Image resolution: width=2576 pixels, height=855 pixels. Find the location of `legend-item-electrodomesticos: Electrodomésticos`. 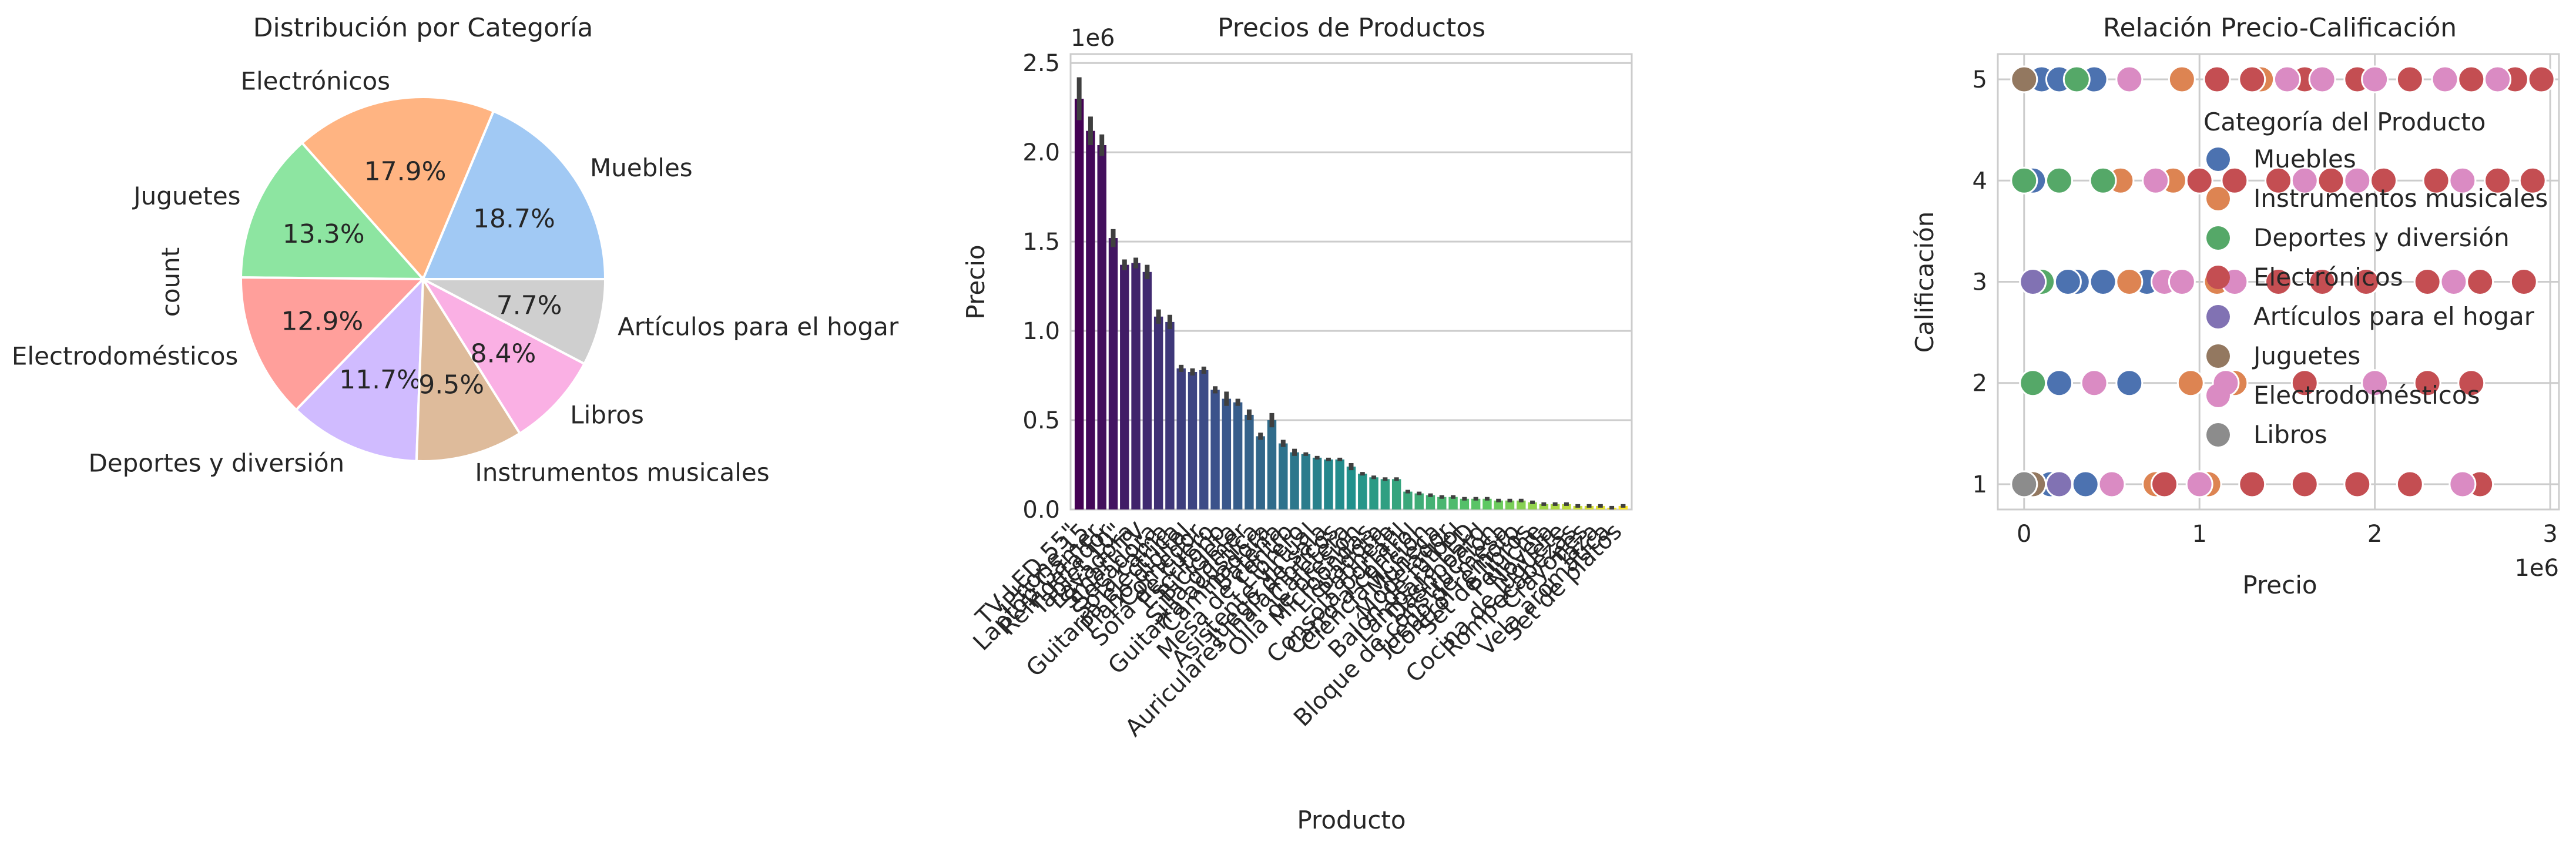

legend-item-electrodomesticos: Electrodomésticos is located at coordinates (2366, 395).